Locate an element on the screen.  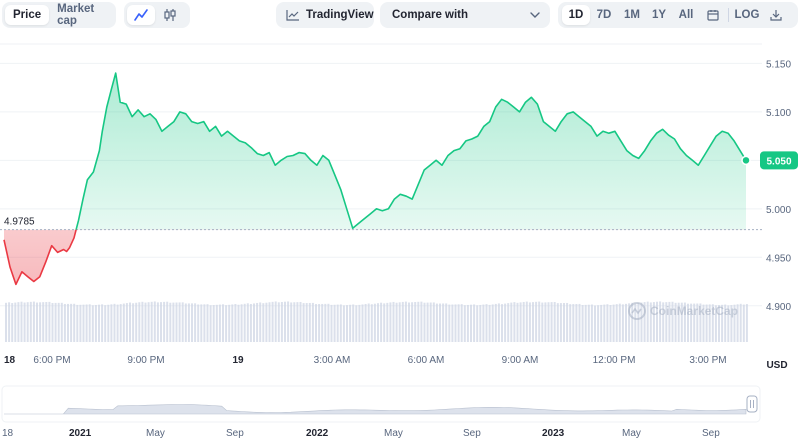
tradingview-label: TradingView is located at coordinates (340, 15).